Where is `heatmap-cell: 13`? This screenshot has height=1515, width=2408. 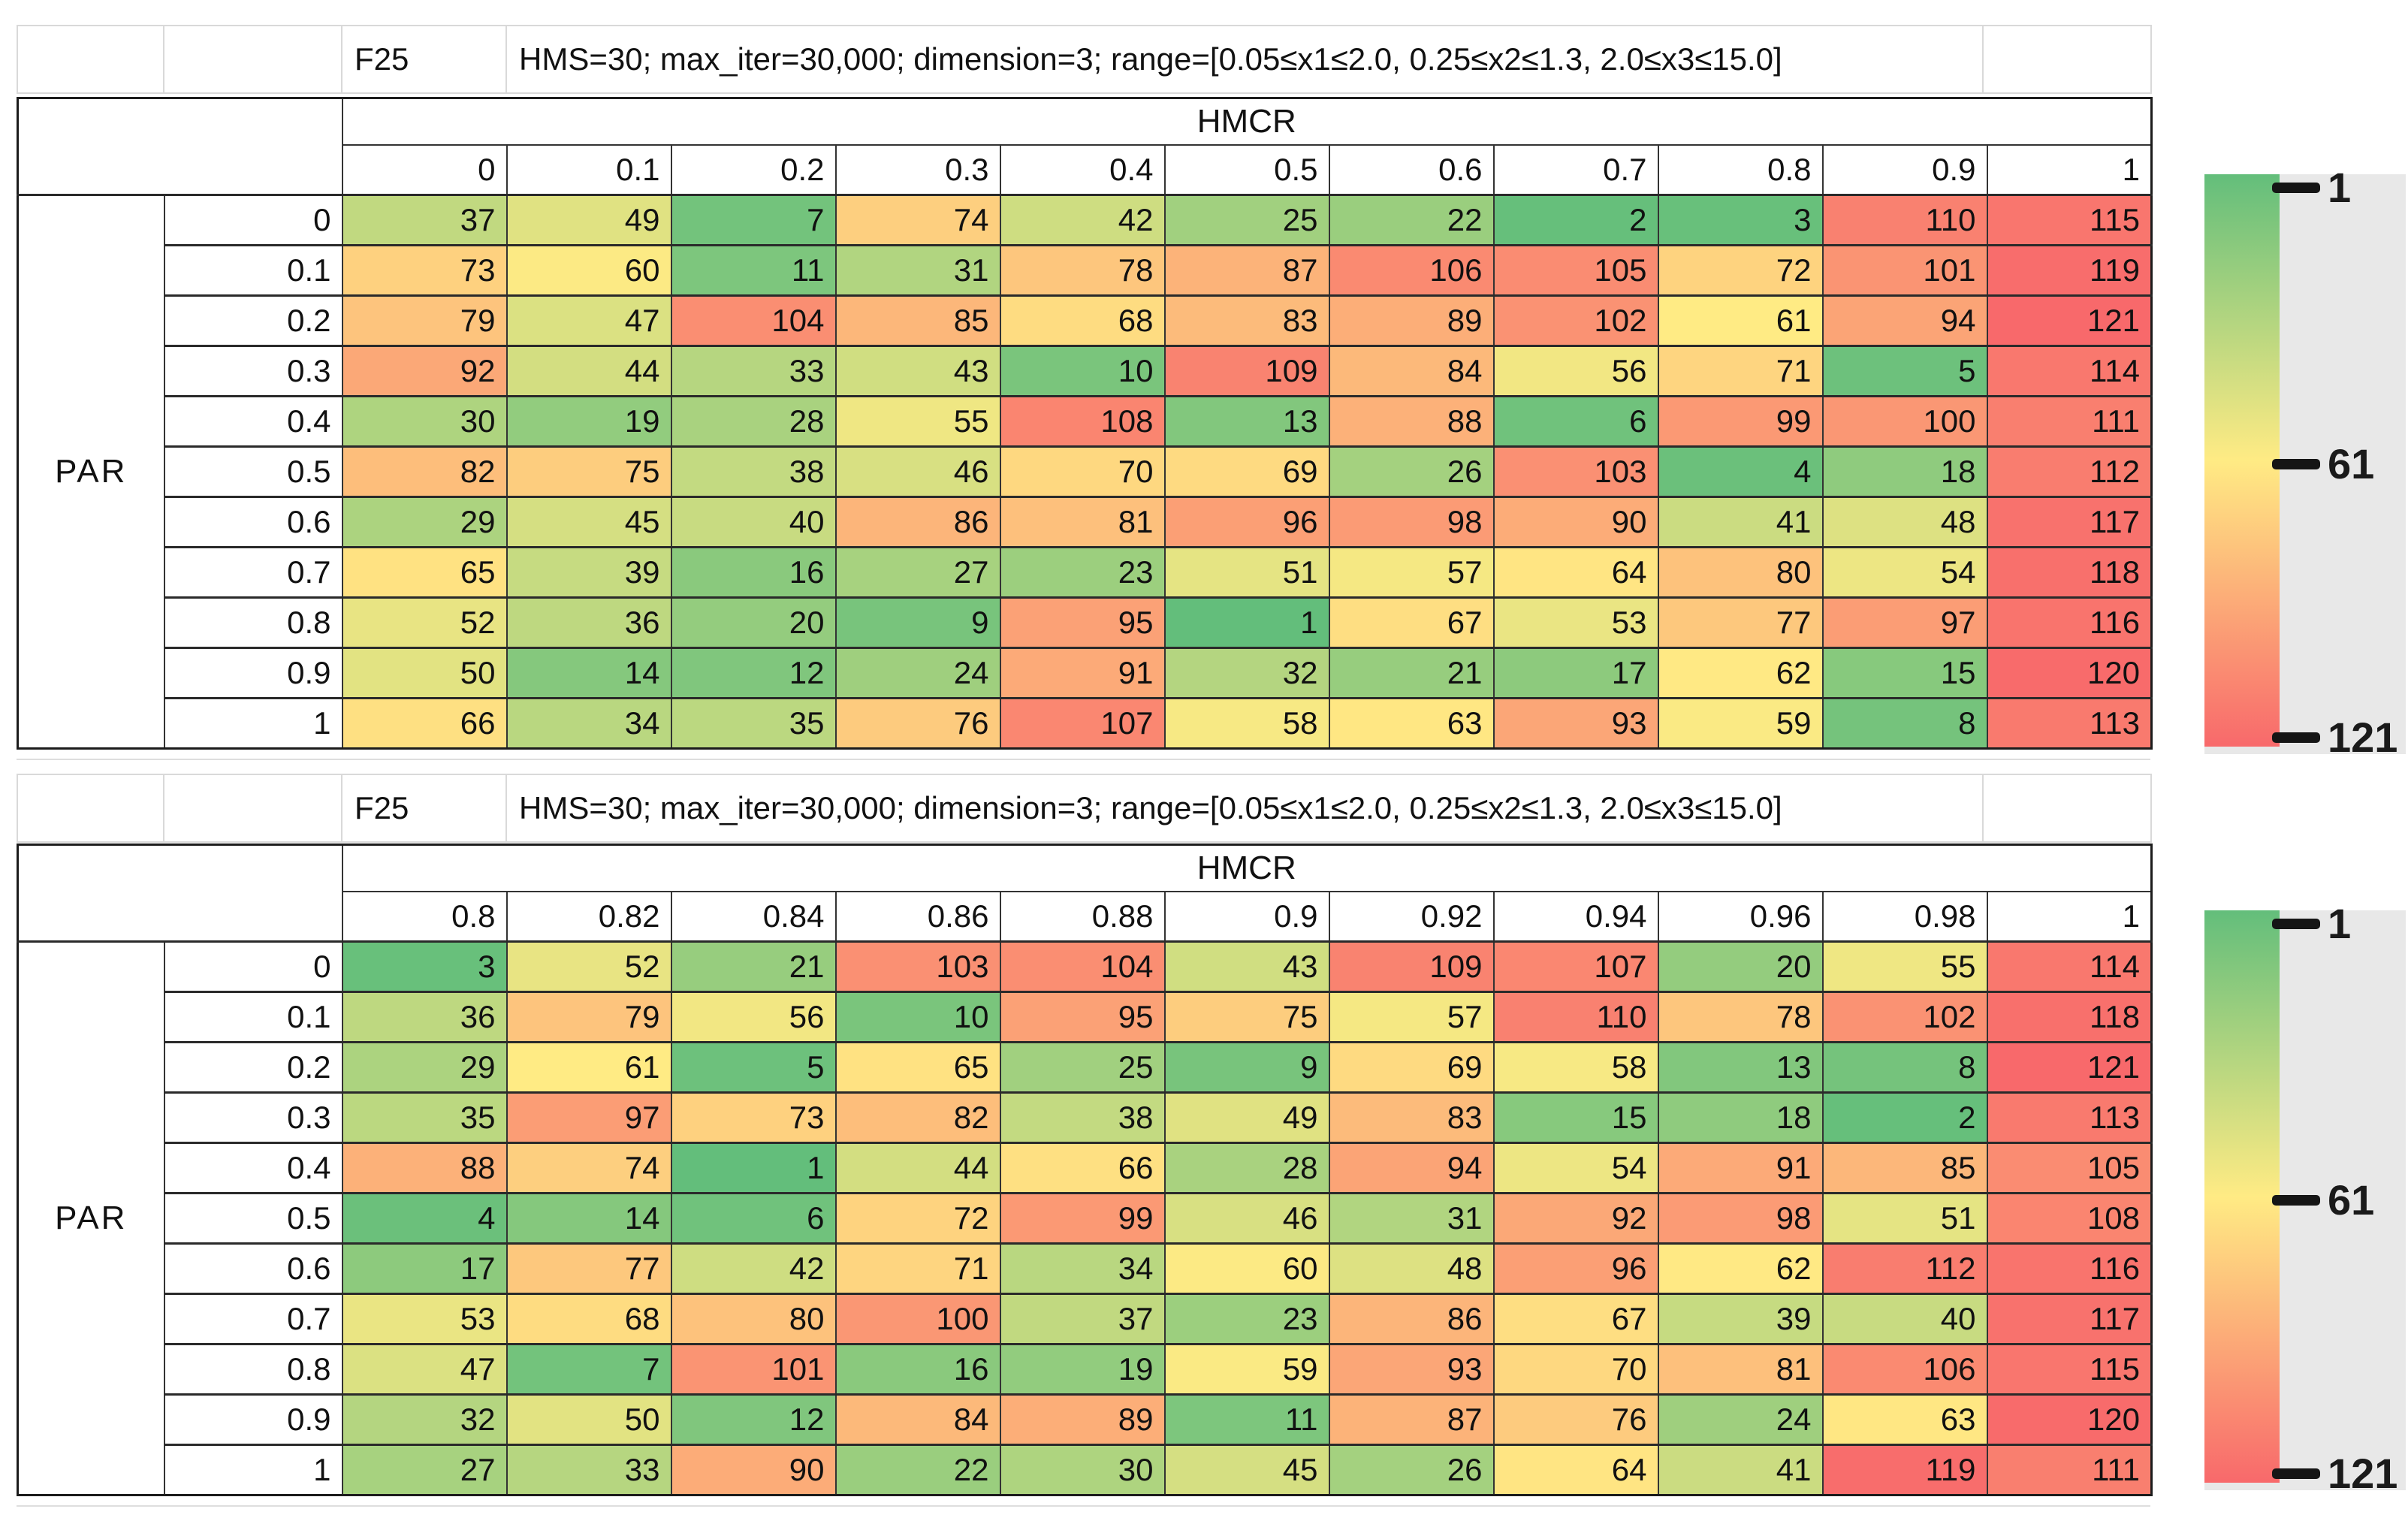 heatmap-cell: 13 is located at coordinates (1740, 1067).